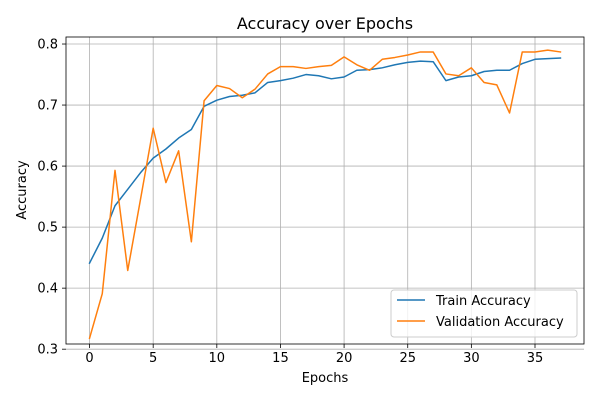  I want to click on y-tick-label: 0.5, so click(47, 228).